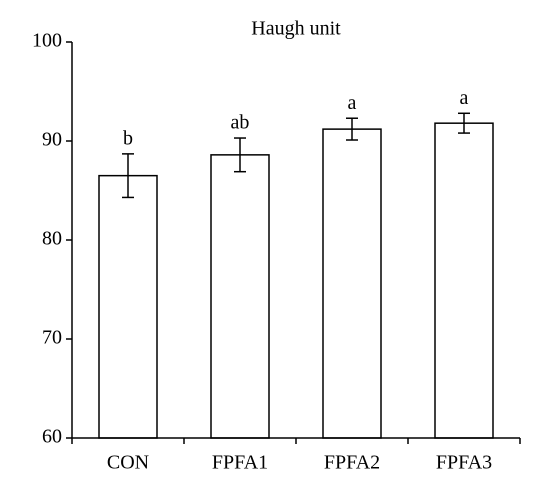 Image resolution: width=536 pixels, height=485 pixels. Describe the element at coordinates (464, 463) in the screenshot. I see `x-tick-label: FPFA3` at that location.